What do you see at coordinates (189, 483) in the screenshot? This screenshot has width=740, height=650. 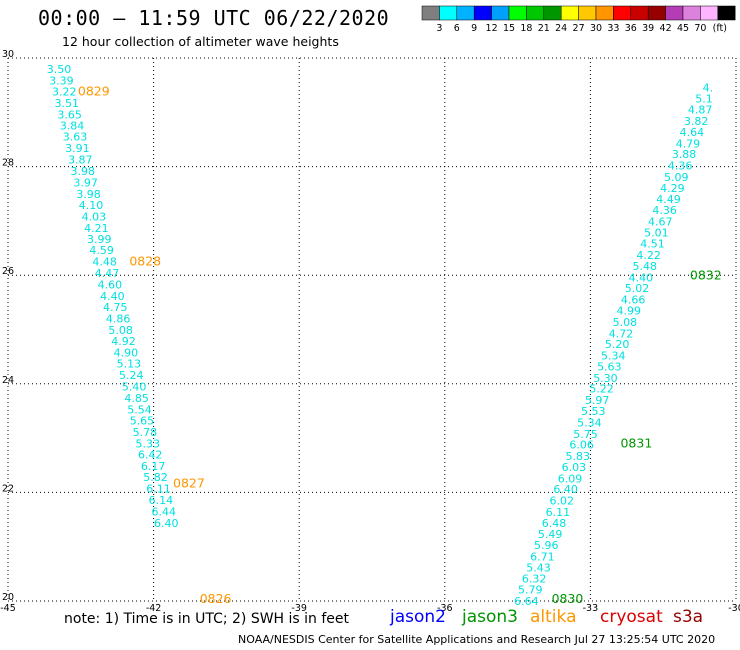 I see `time-label: 0827` at bounding box center [189, 483].